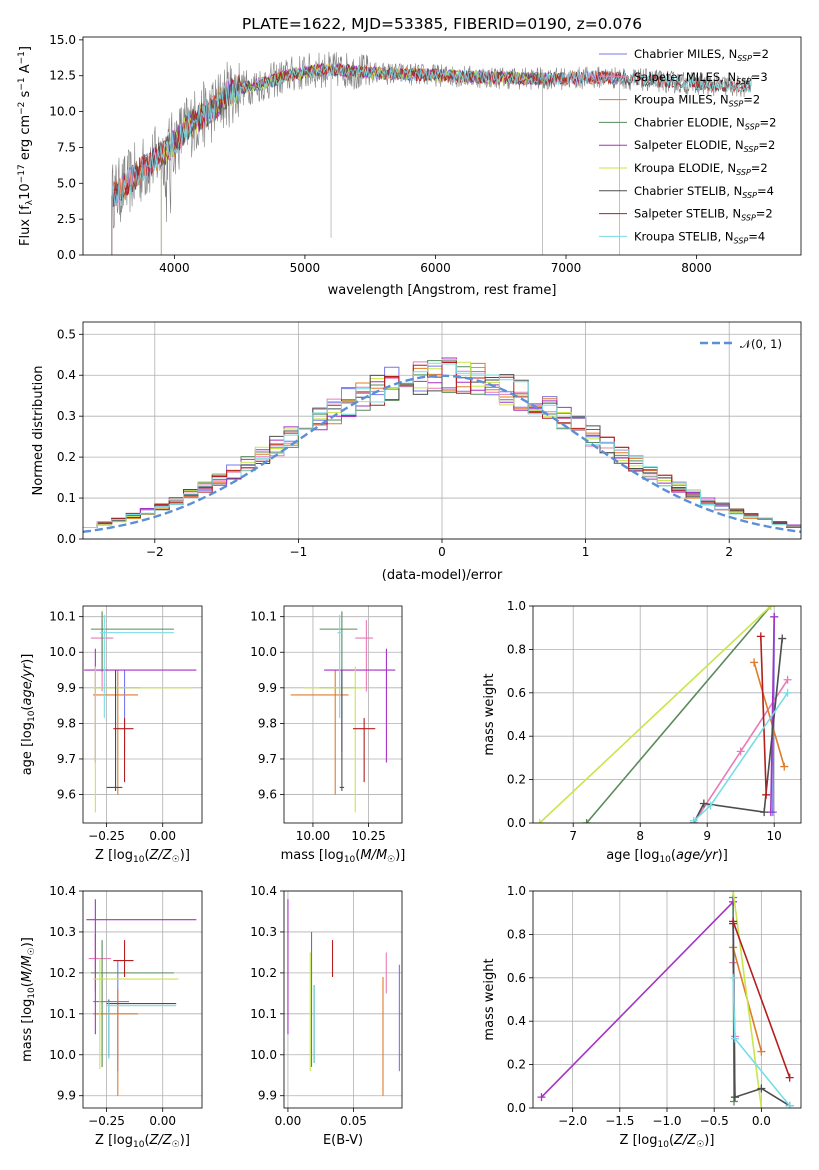  Describe the element at coordinates (764, 812) in the screenshot. I see `weight-marker-chabrier_stelib` at that location.